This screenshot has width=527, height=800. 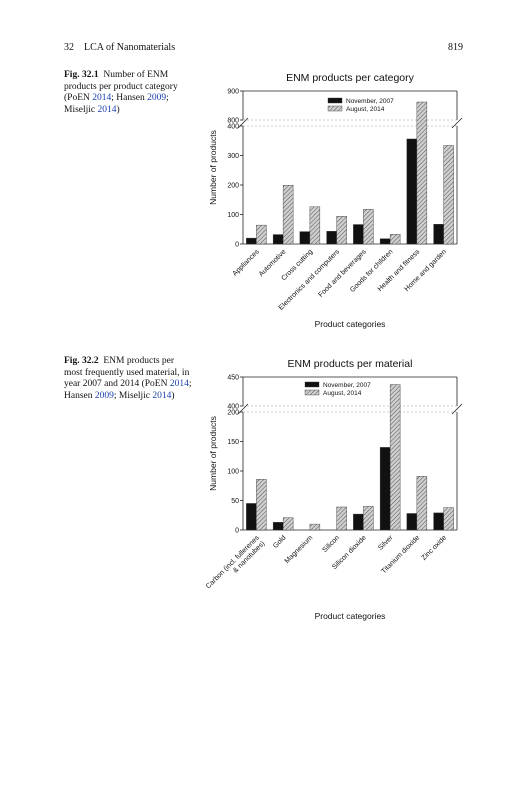 What do you see at coordinates (233, 156) in the screenshot?
I see `y-tick-label: 300` at bounding box center [233, 156].